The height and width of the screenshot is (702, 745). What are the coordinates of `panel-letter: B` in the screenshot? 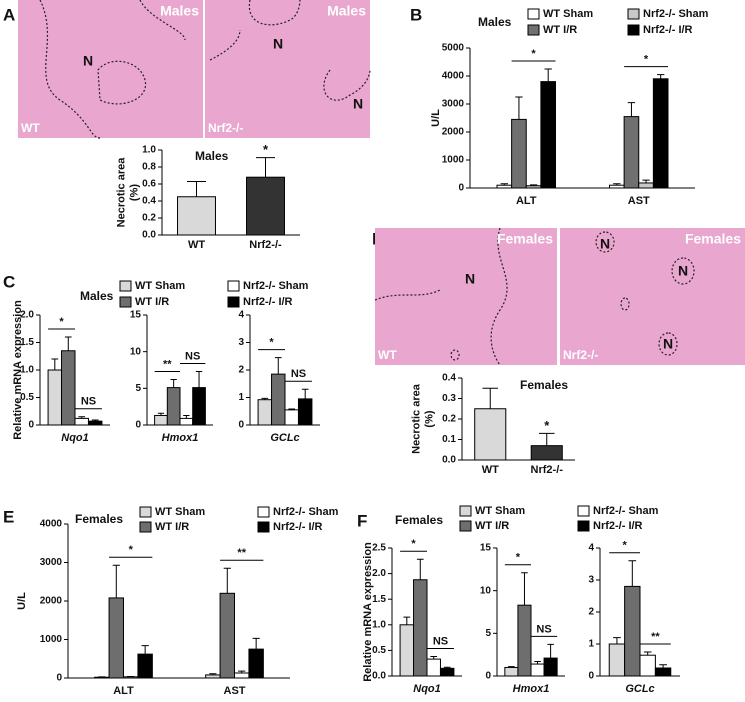 It's located at (416, 14).